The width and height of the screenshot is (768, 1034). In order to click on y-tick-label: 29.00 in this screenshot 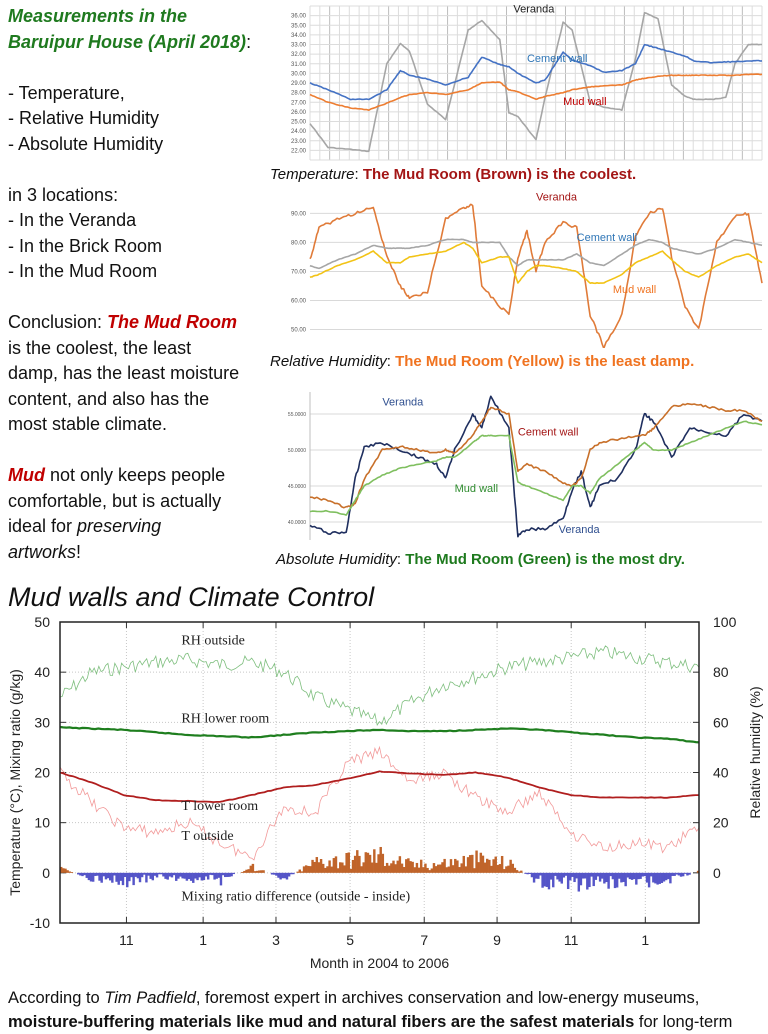, I will do `click(299, 84)`.